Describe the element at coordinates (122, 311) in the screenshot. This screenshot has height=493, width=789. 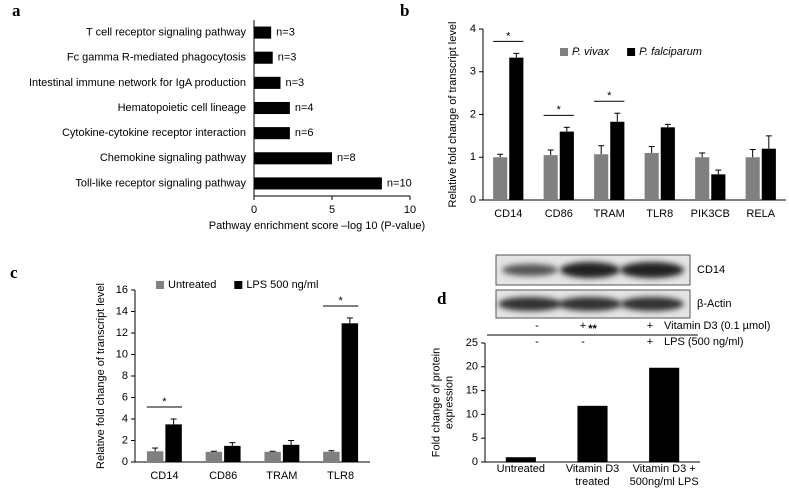
I see `y-tick-label: 14` at that location.